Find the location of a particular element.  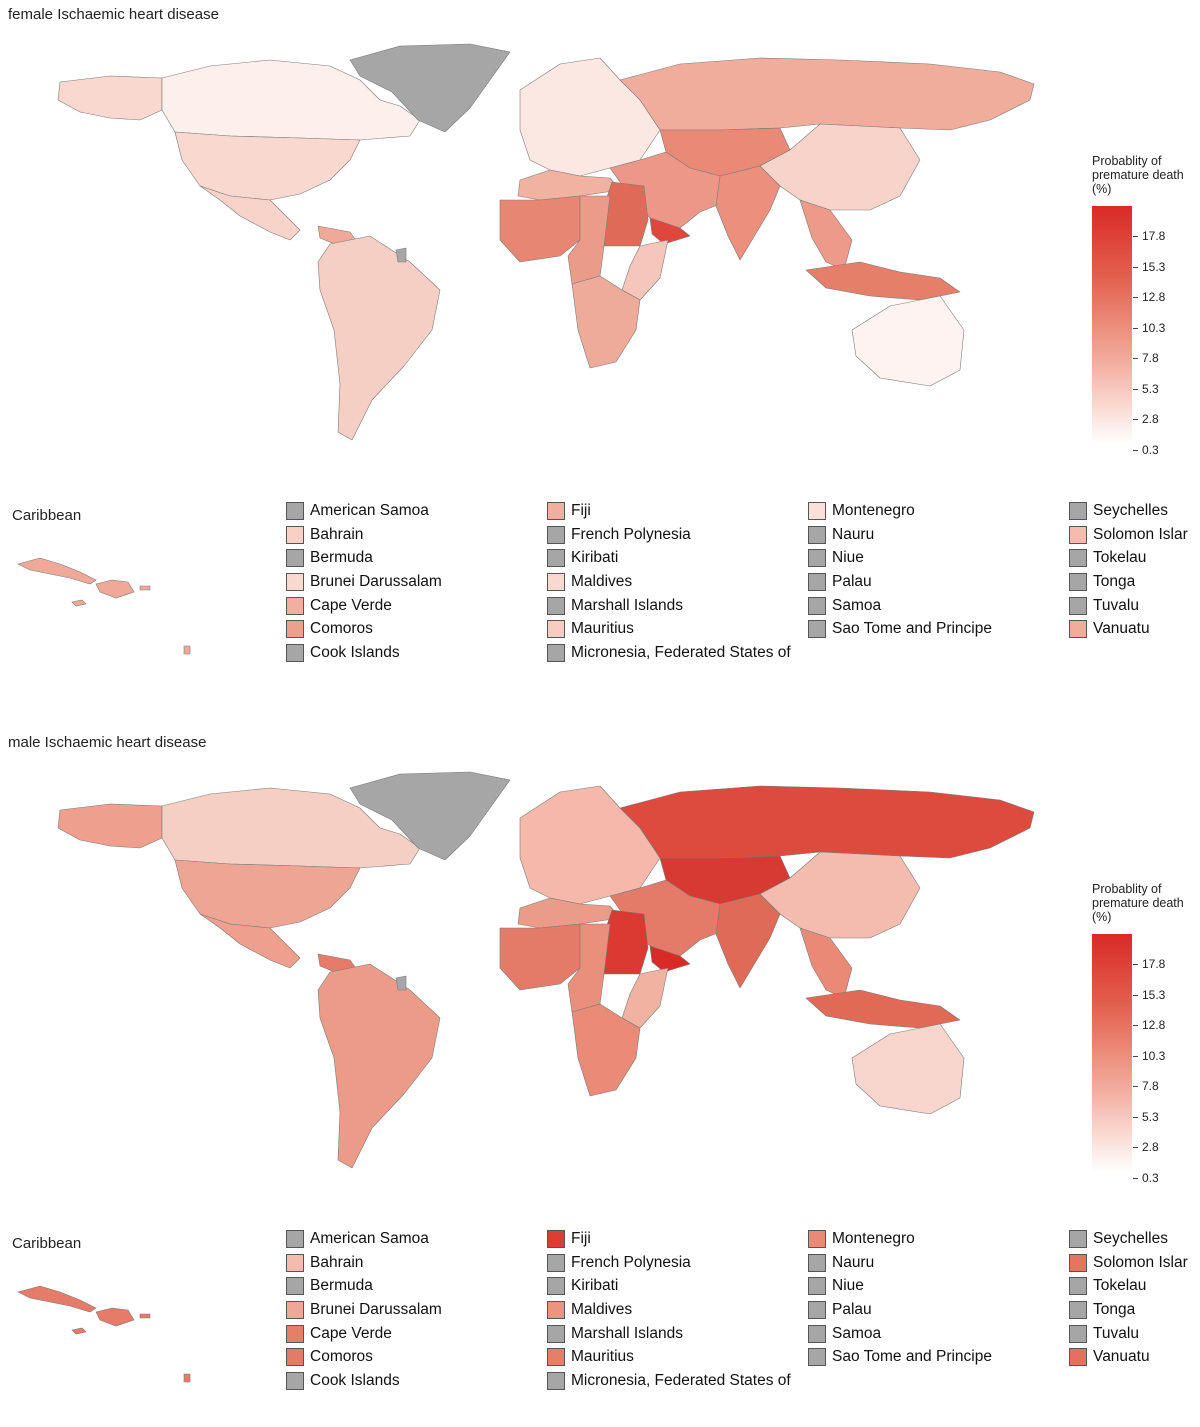

legend-item: French Polynesia is located at coordinates (669, 535).